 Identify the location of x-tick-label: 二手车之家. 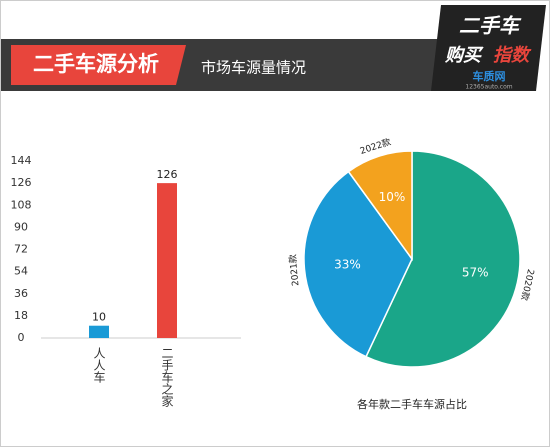
(167, 377).